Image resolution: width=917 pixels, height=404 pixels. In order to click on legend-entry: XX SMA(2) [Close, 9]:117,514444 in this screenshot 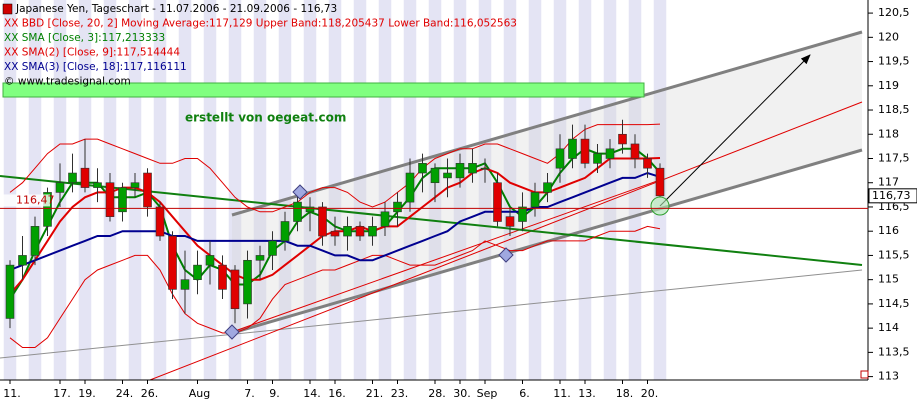, I will do `click(92, 53)`.